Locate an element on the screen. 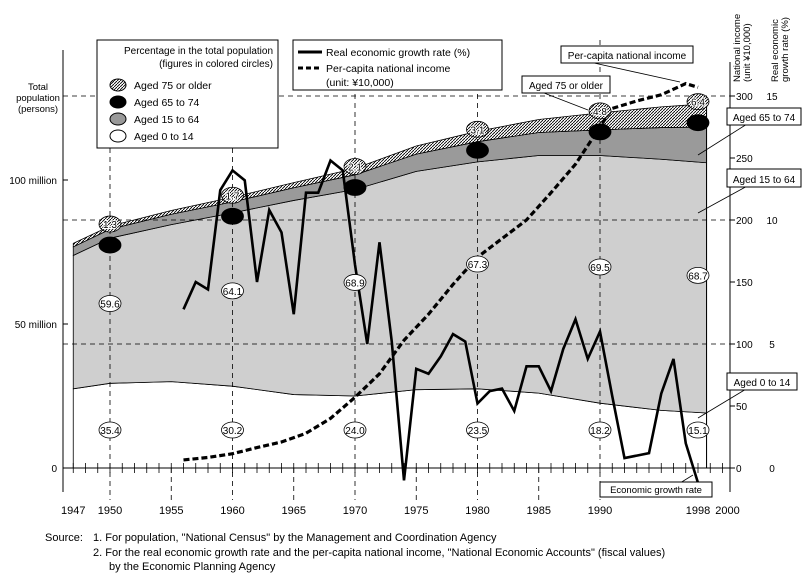 This screenshot has width=811, height=582. left-tick-label: 100 million is located at coordinates (33, 181).